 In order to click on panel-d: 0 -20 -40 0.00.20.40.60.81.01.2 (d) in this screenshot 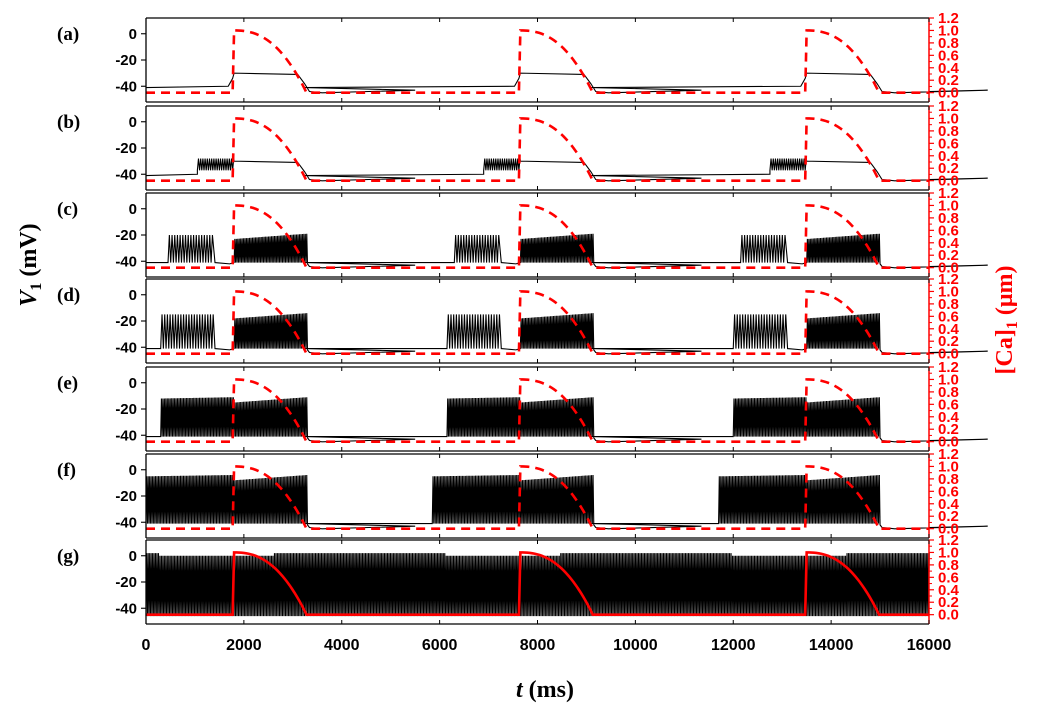, I will do `click(522, 317)`.